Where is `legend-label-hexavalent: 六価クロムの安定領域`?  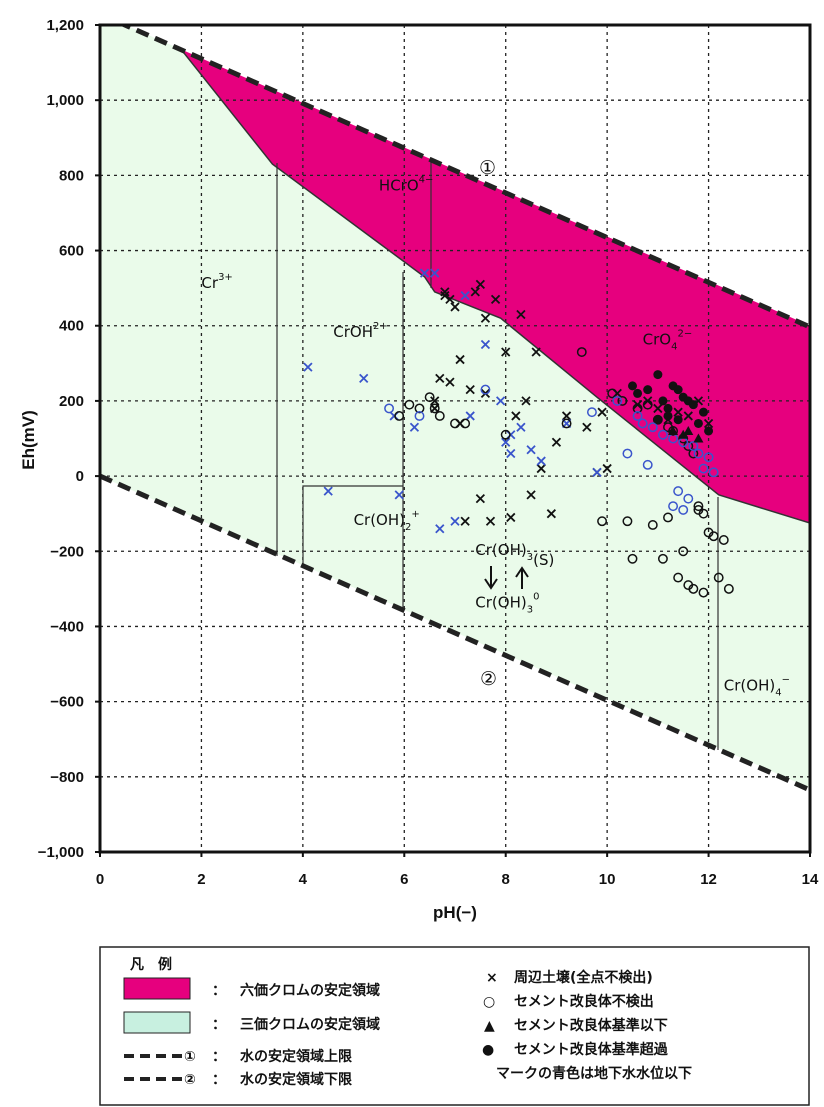 legend-label-hexavalent: 六価クロムの安定領域 is located at coordinates (310, 990).